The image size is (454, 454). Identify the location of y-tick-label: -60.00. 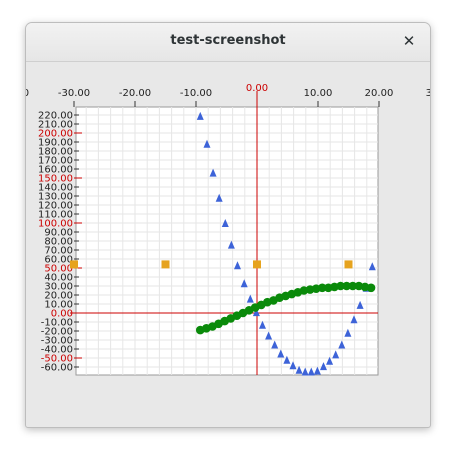
(57, 368).